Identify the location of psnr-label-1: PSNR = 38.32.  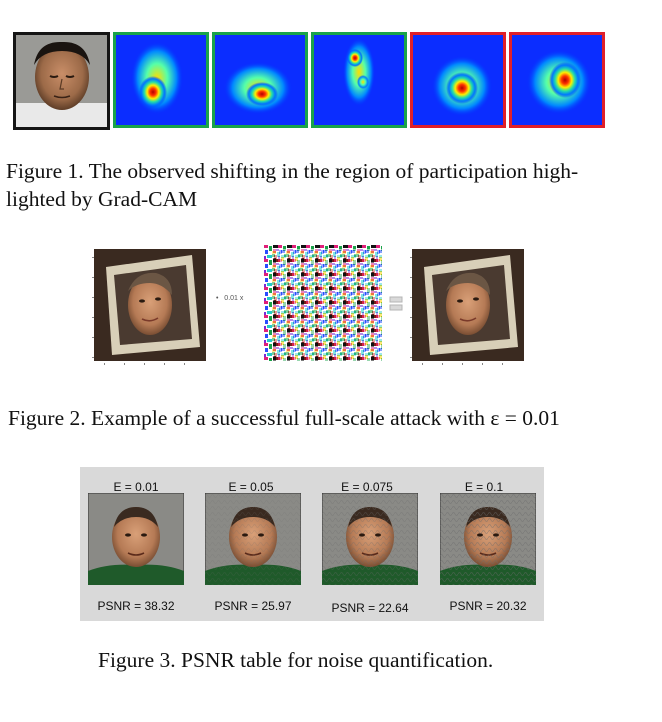
(136, 606).